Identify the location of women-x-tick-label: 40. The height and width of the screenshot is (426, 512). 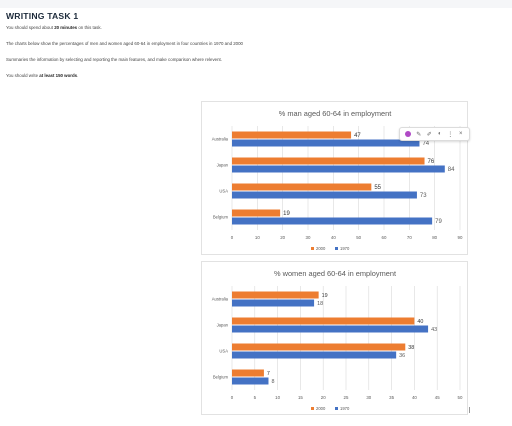
(414, 397).